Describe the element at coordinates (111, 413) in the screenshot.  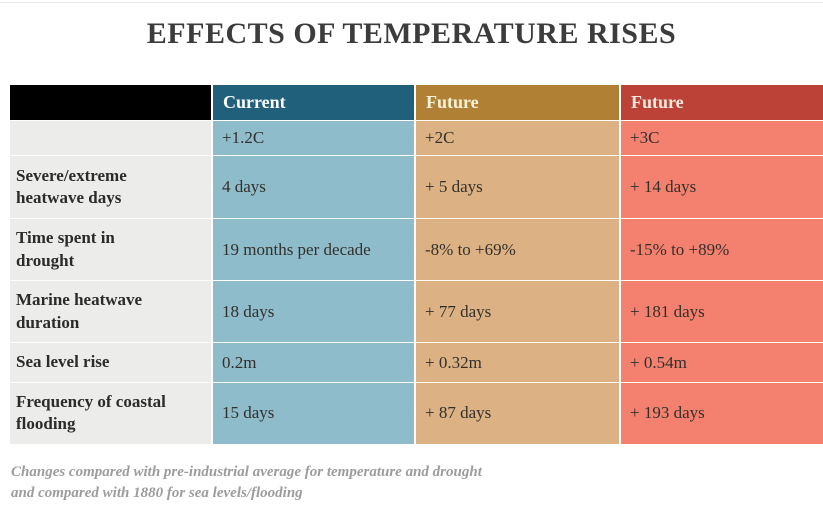
I see `row-label-coastal-flooding: Frequency of coastal flooding` at that location.